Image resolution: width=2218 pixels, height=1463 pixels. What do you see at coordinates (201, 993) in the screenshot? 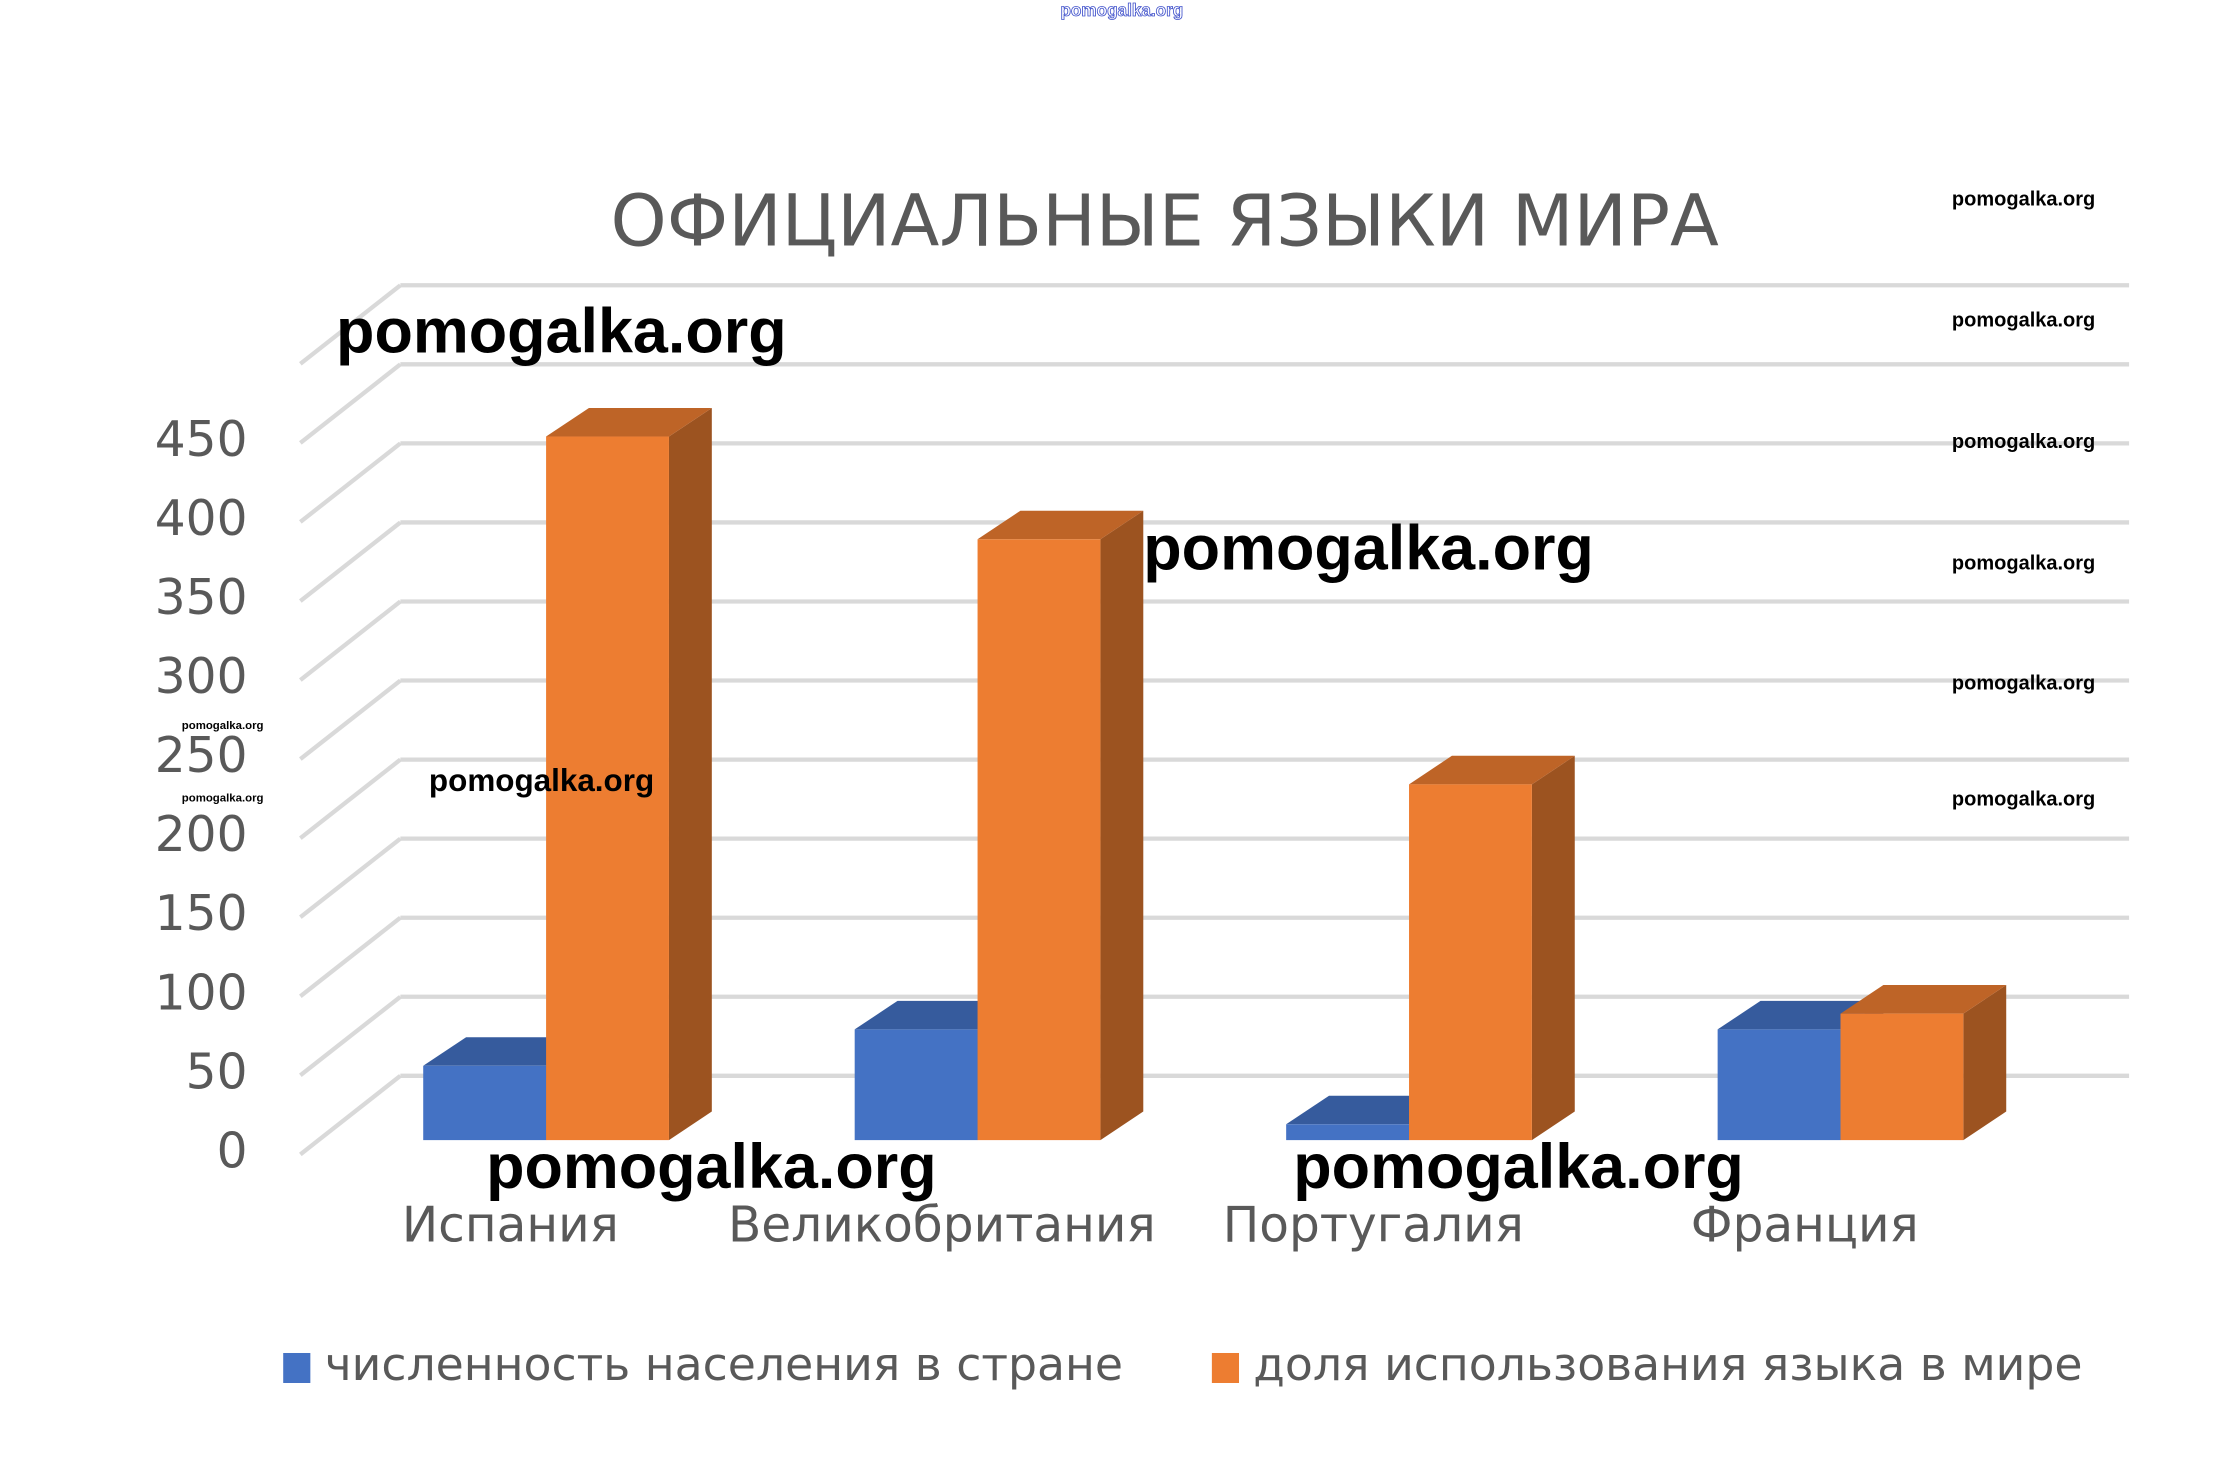
I see `y-tick-label: 100` at bounding box center [201, 993].